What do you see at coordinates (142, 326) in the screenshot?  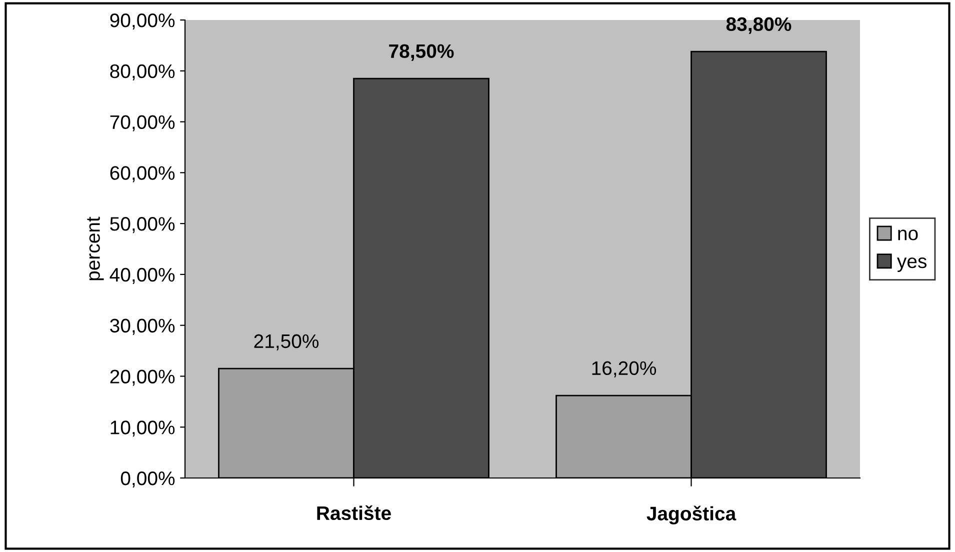 I see `y-tick-label: 30,00%` at bounding box center [142, 326].